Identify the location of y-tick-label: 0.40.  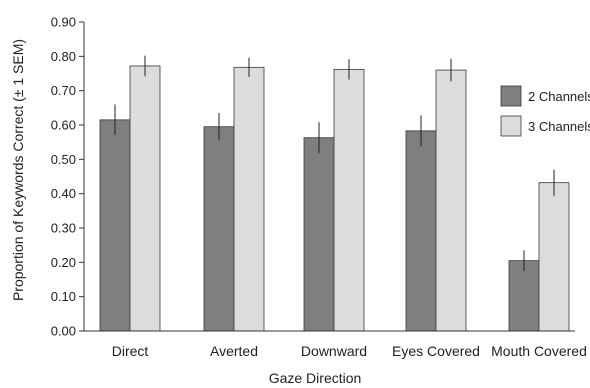
(63, 193).